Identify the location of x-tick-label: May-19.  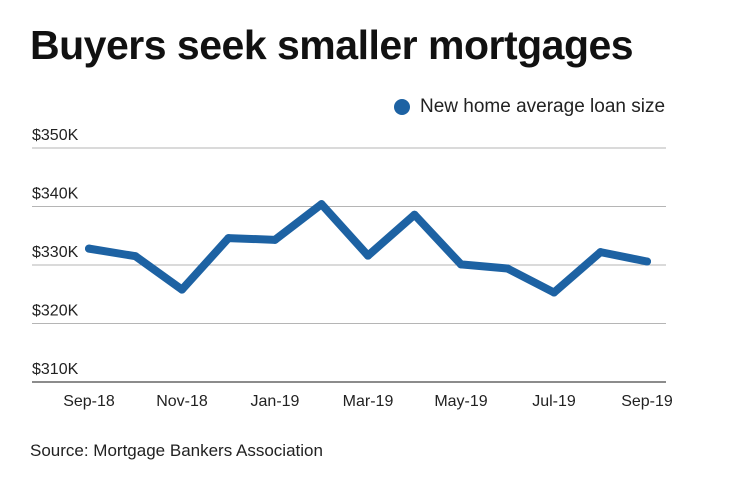
(460, 401).